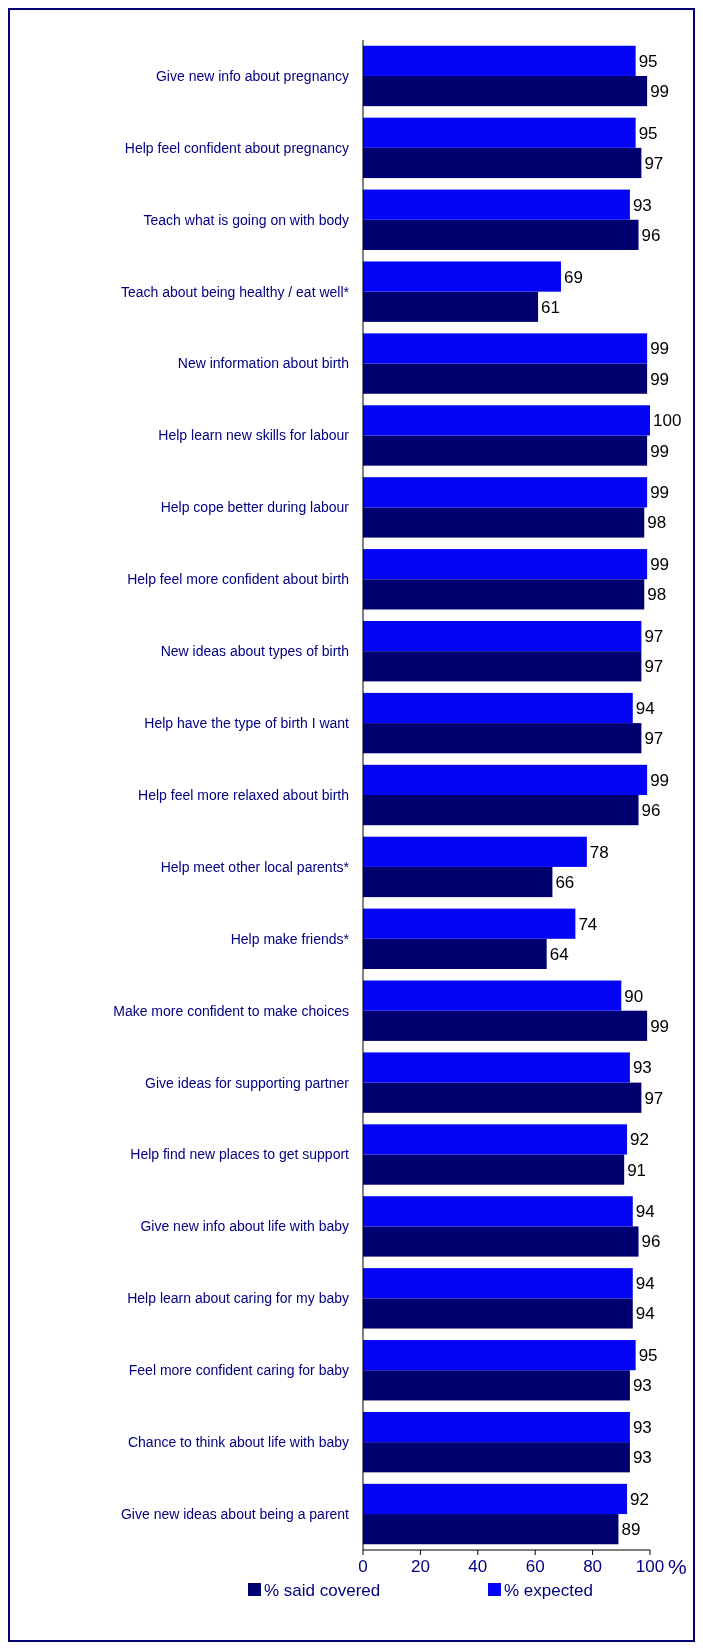 This screenshot has height=1650, width=703. Describe the element at coordinates (667, 421) in the screenshot. I see `data-label: 100` at that location.